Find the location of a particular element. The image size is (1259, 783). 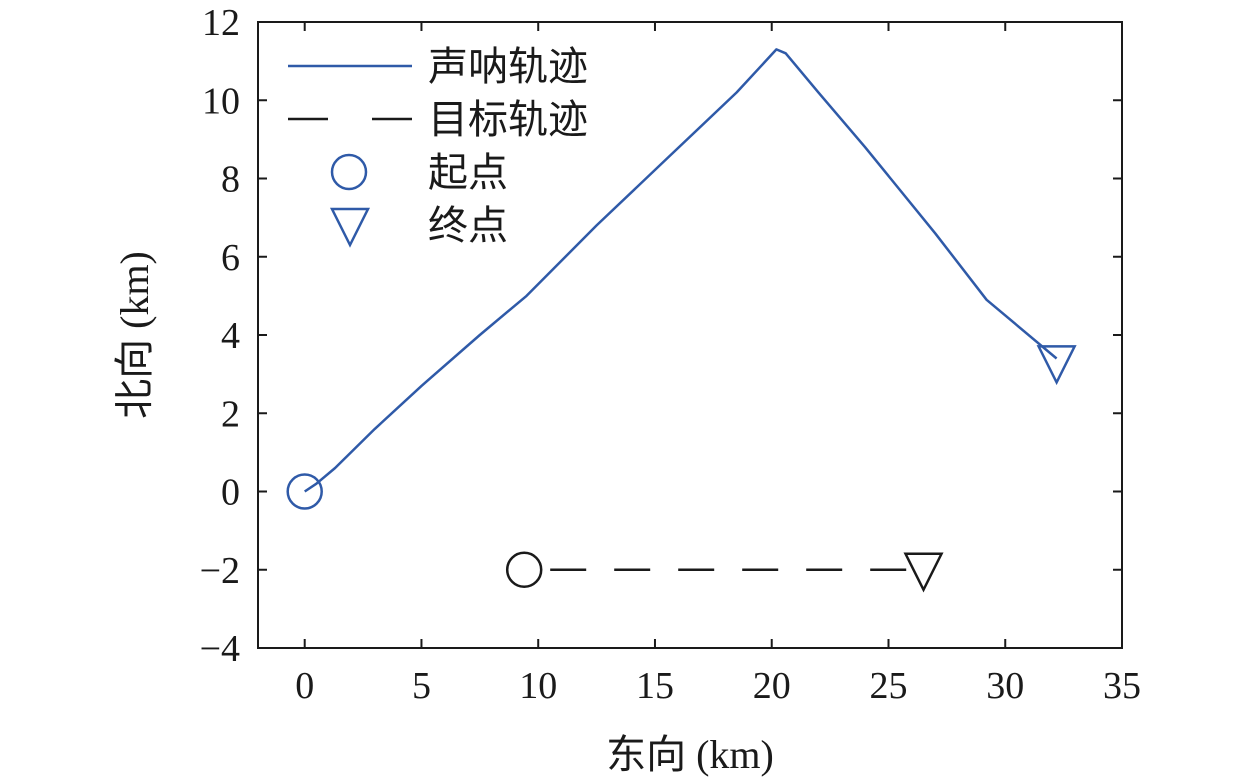

x-tick-label: 35 is located at coordinates (1122, 686).